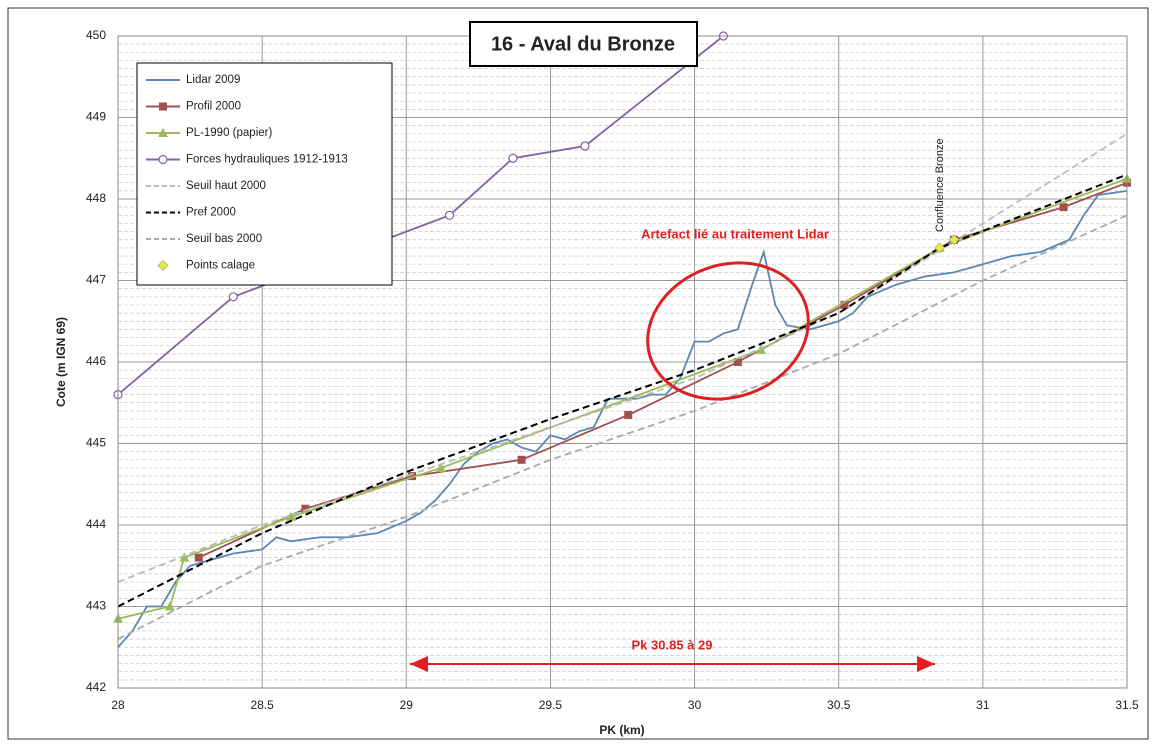 This screenshot has height=747, width=1156. What do you see at coordinates (262, 705) in the screenshot?
I see `x-tick-label: 28.5` at bounding box center [262, 705].